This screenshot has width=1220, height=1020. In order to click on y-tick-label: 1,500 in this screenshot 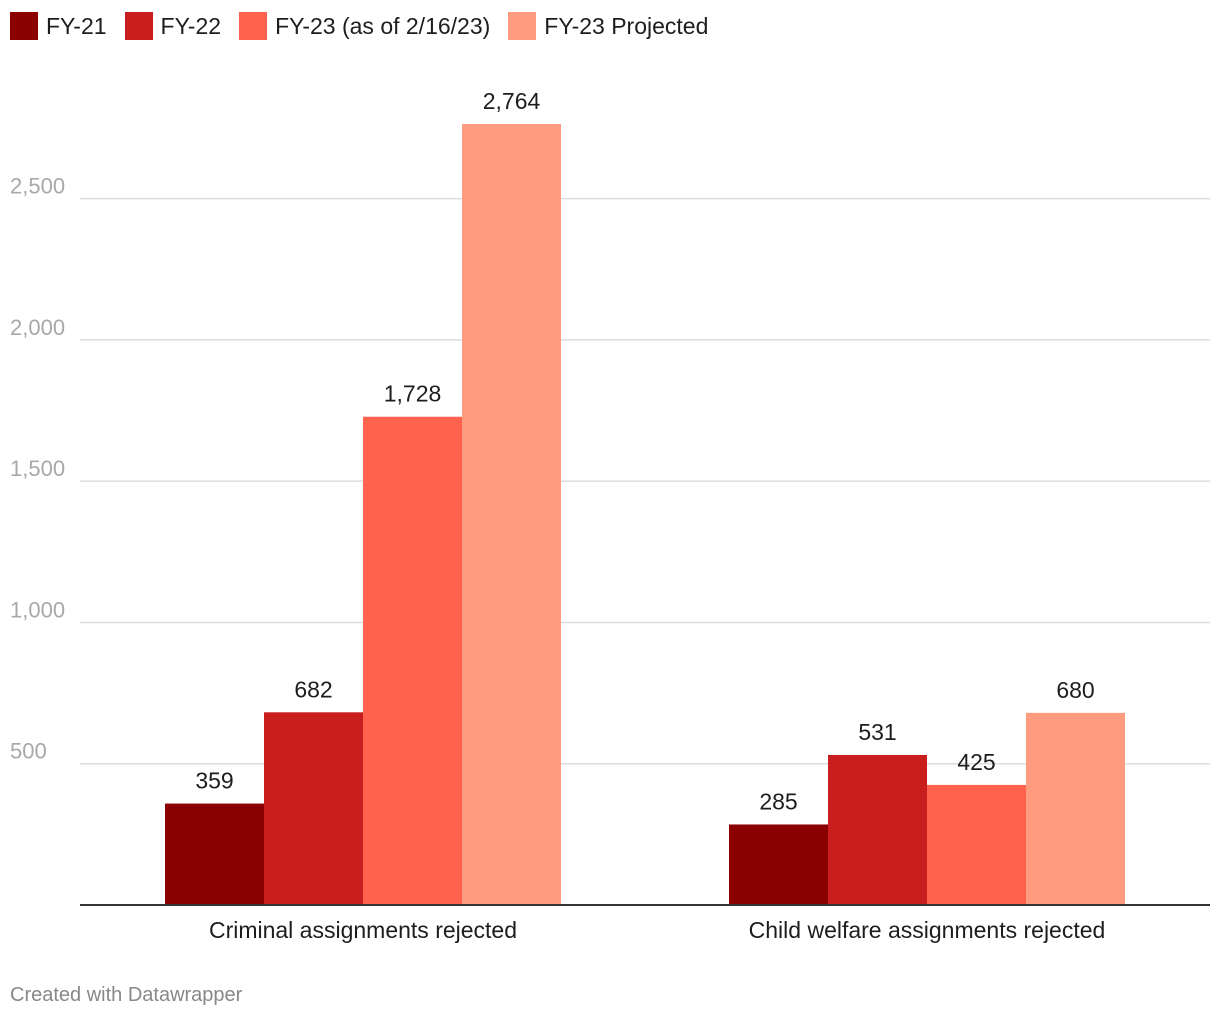, I will do `click(37, 468)`.